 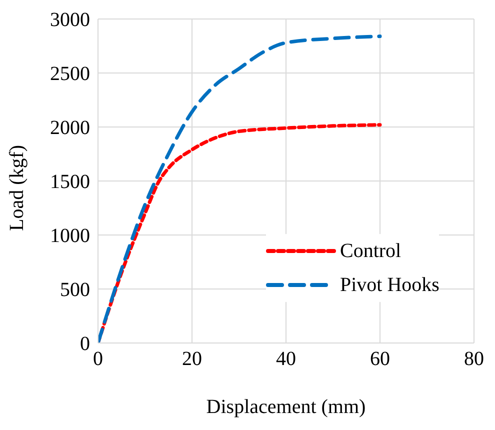 What do you see at coordinates (70, 74) in the screenshot?
I see `y-tick-label: 2500` at bounding box center [70, 74].